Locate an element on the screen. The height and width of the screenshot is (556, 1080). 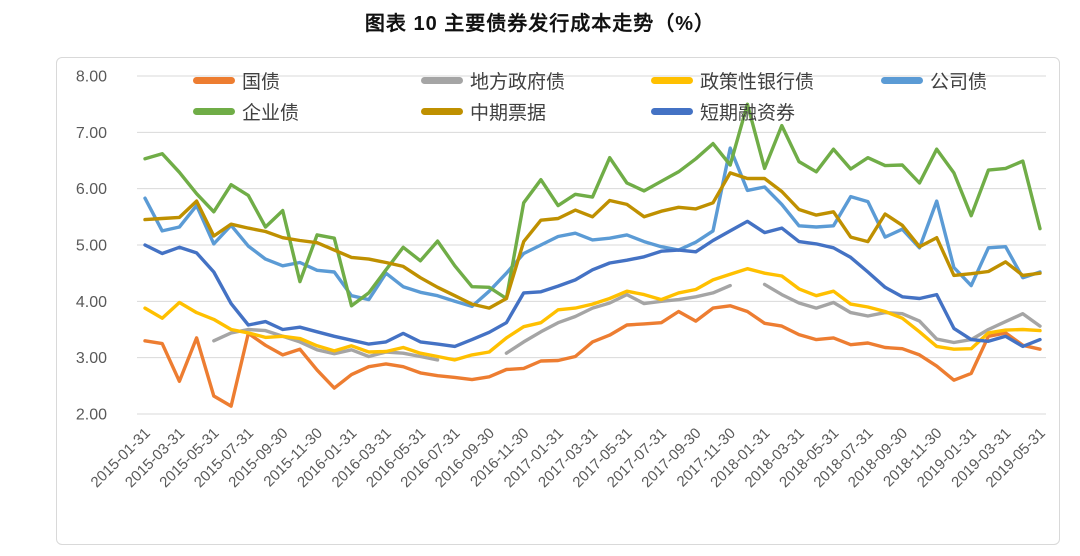
y-axis-label: 3.00 is located at coordinates (91, 358).